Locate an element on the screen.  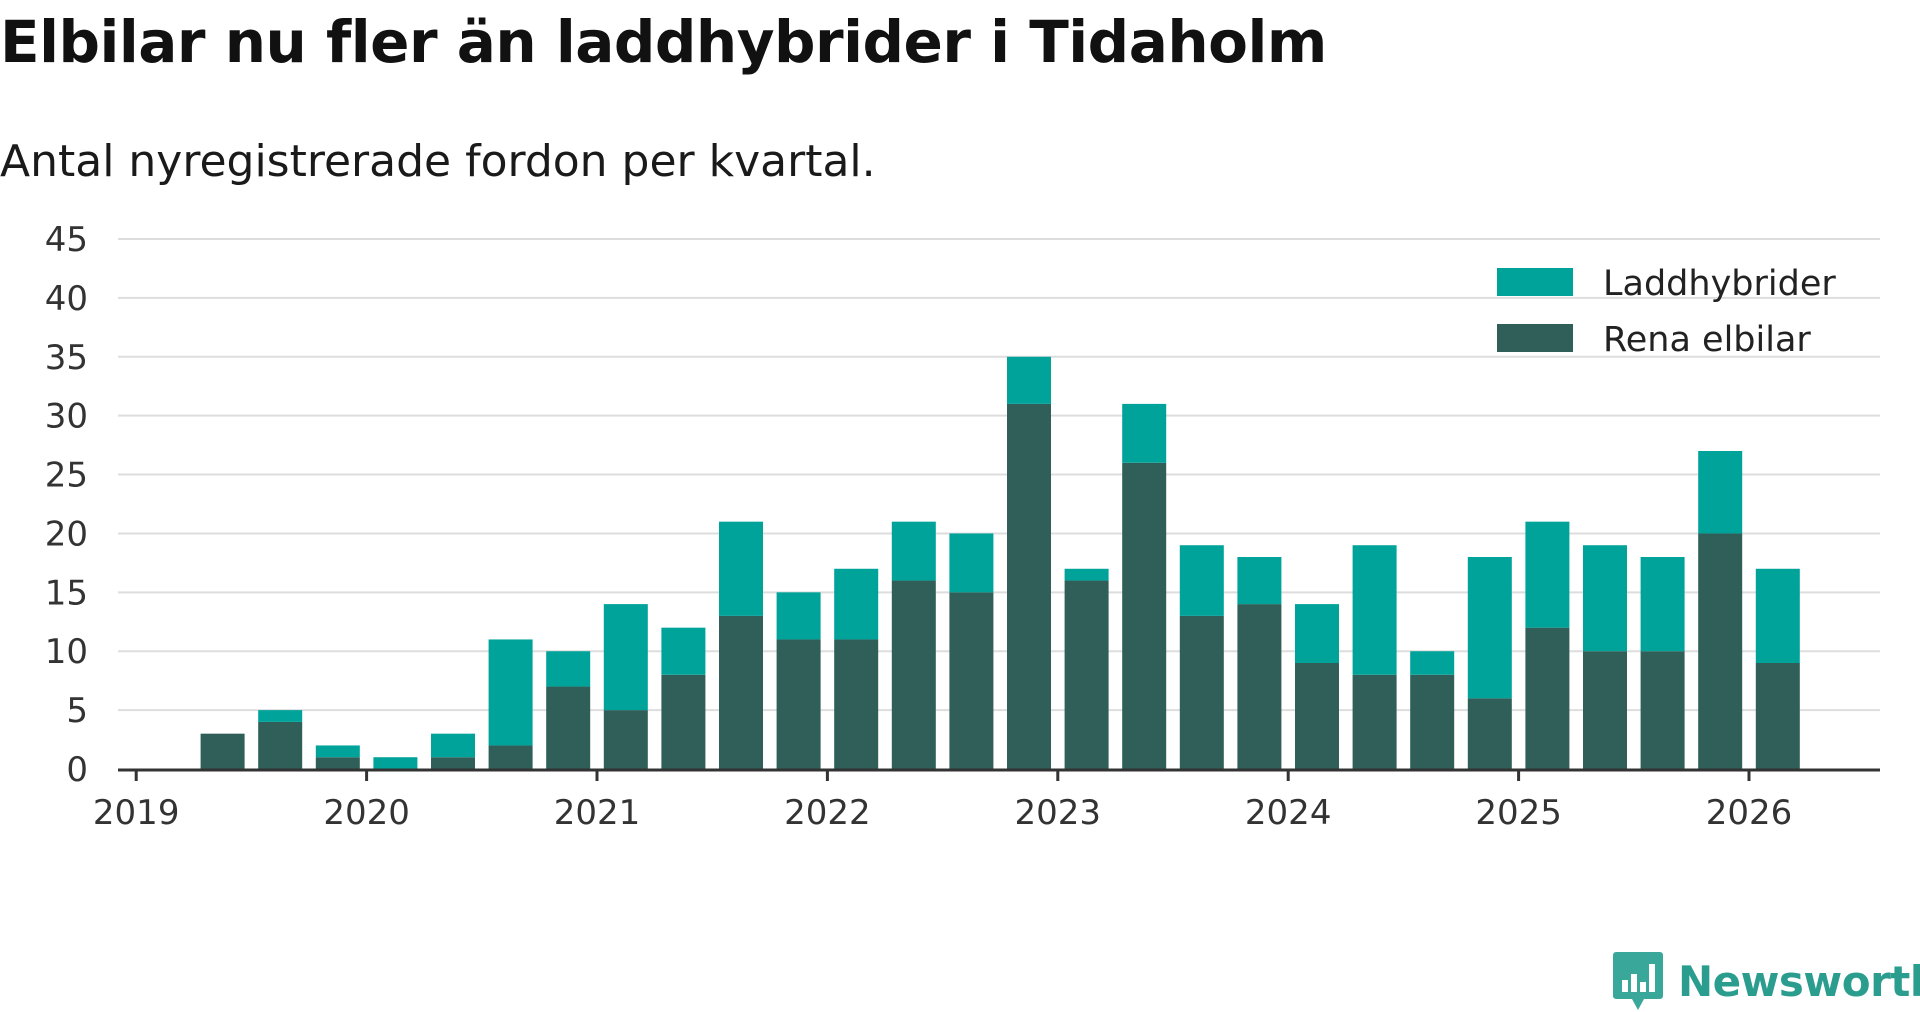
x-tick-label-2021: 2021 is located at coordinates (597, 813).